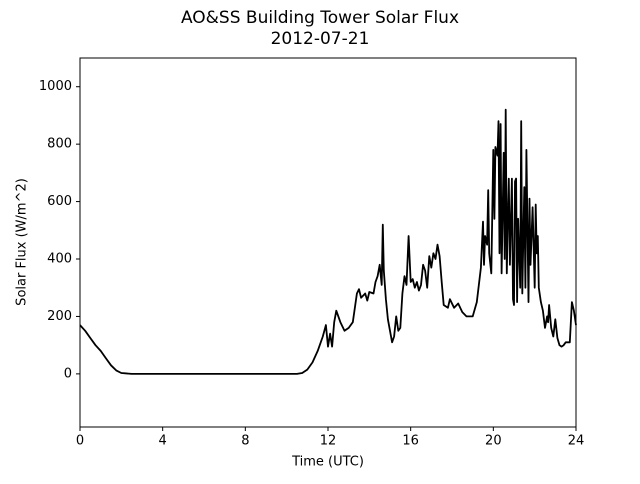  What do you see at coordinates (576, 441) in the screenshot?
I see `x-tick-label: 24` at bounding box center [576, 441].